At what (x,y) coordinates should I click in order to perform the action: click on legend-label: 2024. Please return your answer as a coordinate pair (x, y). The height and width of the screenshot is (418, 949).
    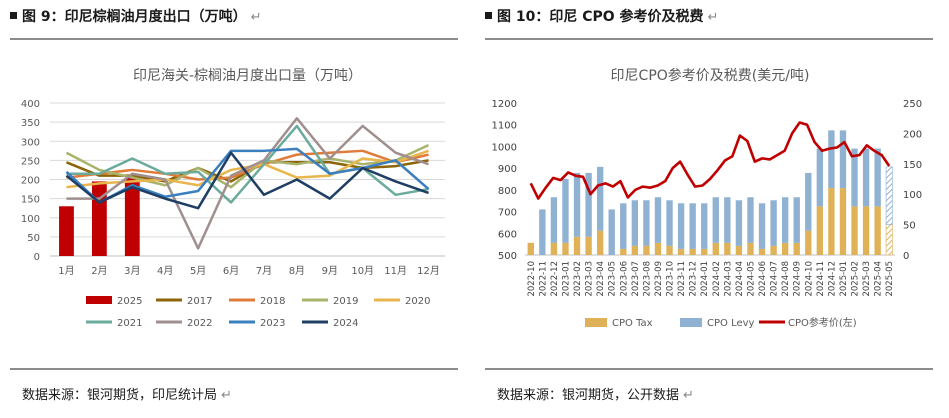
    Looking at the image, I should click on (345, 323).